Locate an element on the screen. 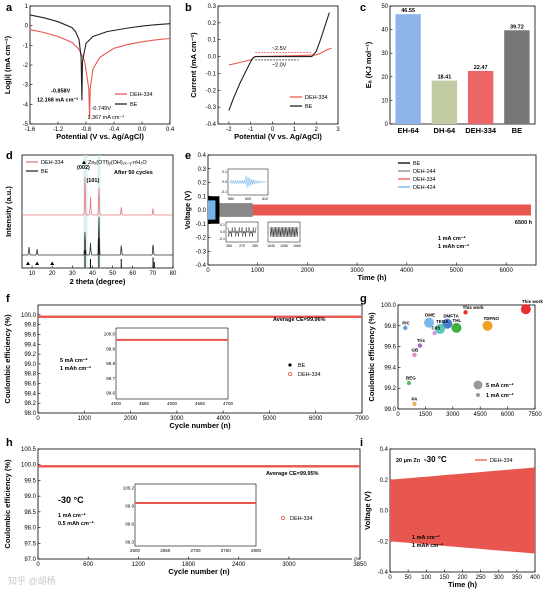 This screenshot has width=544, height=591. panel-b-x-tick: 3 is located at coordinates (338, 130).